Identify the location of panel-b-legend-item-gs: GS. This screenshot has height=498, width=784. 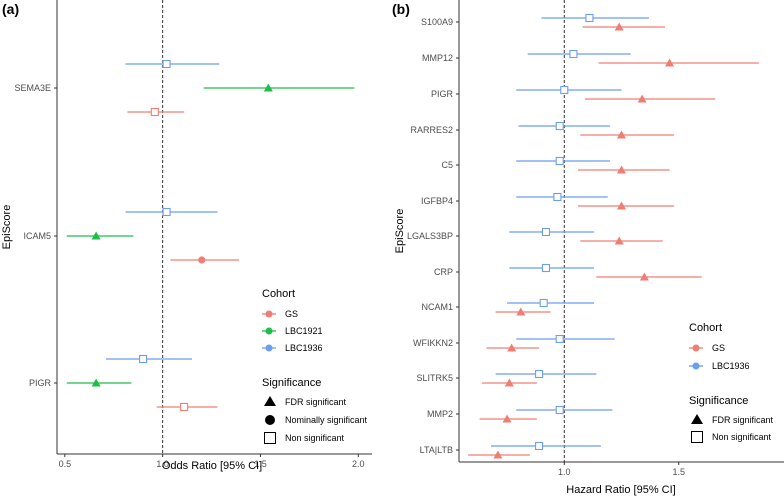
(707, 348).